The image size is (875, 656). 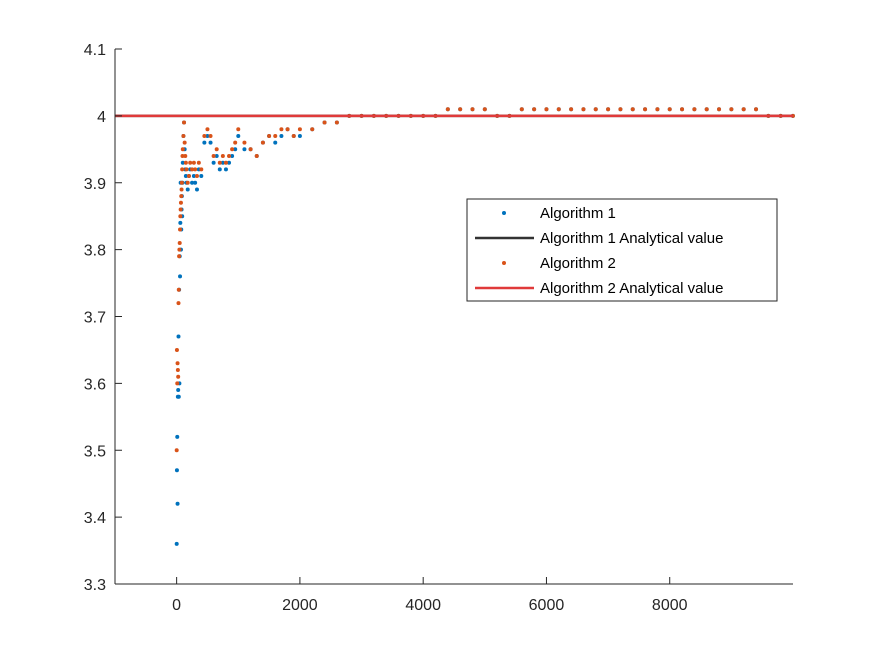 I want to click on y-tick-label: 3.7, so click(x=95, y=318).